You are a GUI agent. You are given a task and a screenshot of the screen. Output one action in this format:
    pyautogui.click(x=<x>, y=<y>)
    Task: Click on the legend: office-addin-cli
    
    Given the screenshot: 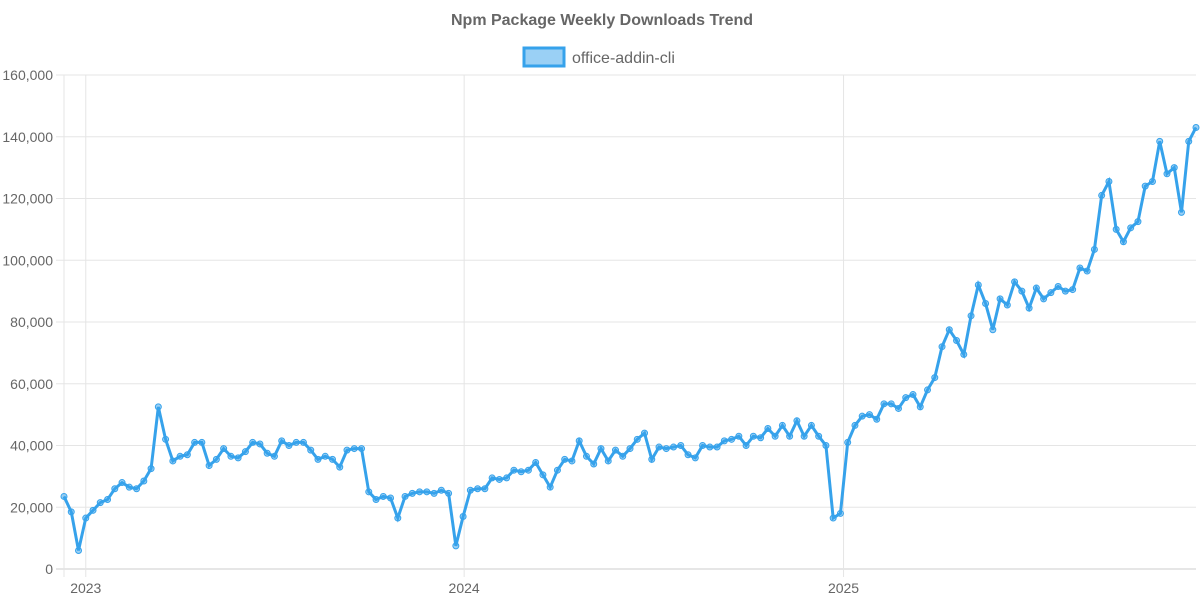 What is the action you would take?
    pyautogui.click(x=598, y=57)
    